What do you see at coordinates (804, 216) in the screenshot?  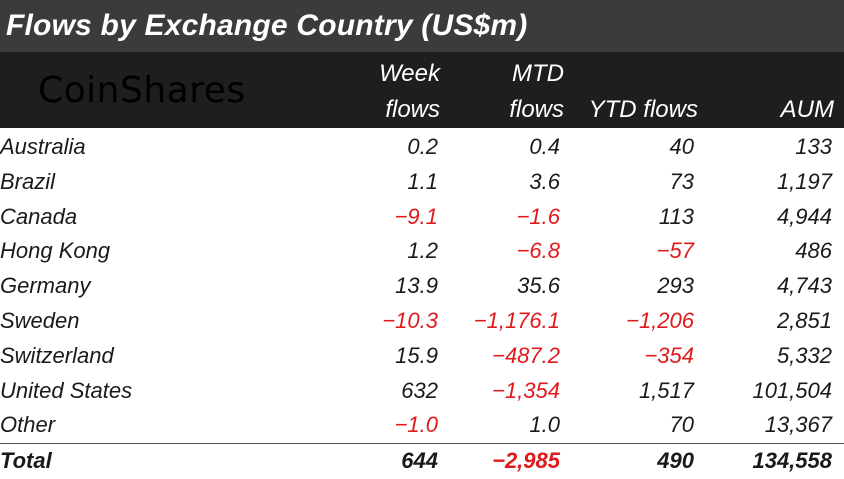 I see `aum-cell: 4,944` at bounding box center [804, 216].